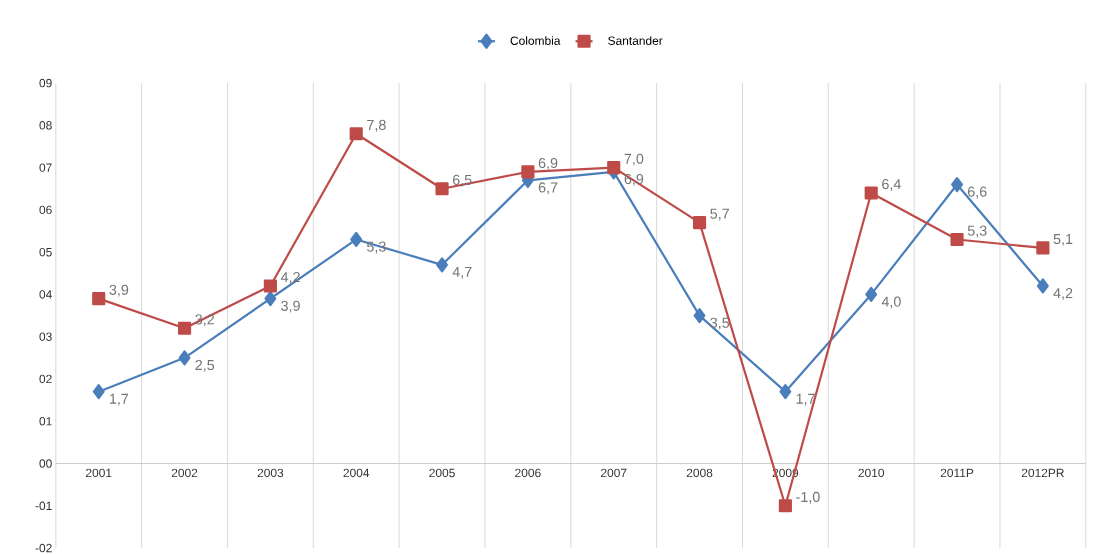 The width and height of the screenshot is (1109, 554). I want to click on data-label: 6,7, so click(548, 188).